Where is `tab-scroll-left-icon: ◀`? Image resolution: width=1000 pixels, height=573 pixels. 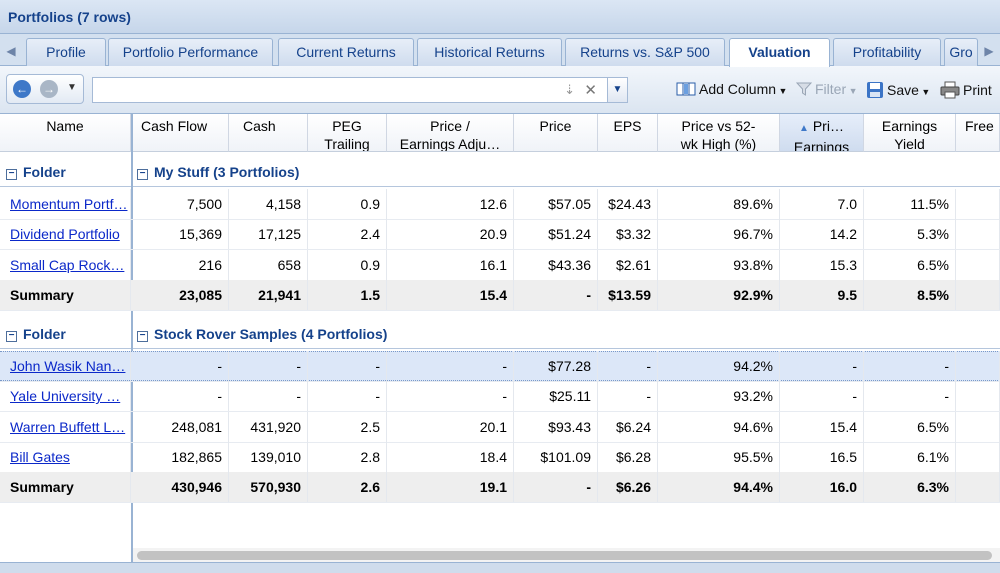
tab-scroll-left-icon: ◀ is located at coordinates (11, 51).